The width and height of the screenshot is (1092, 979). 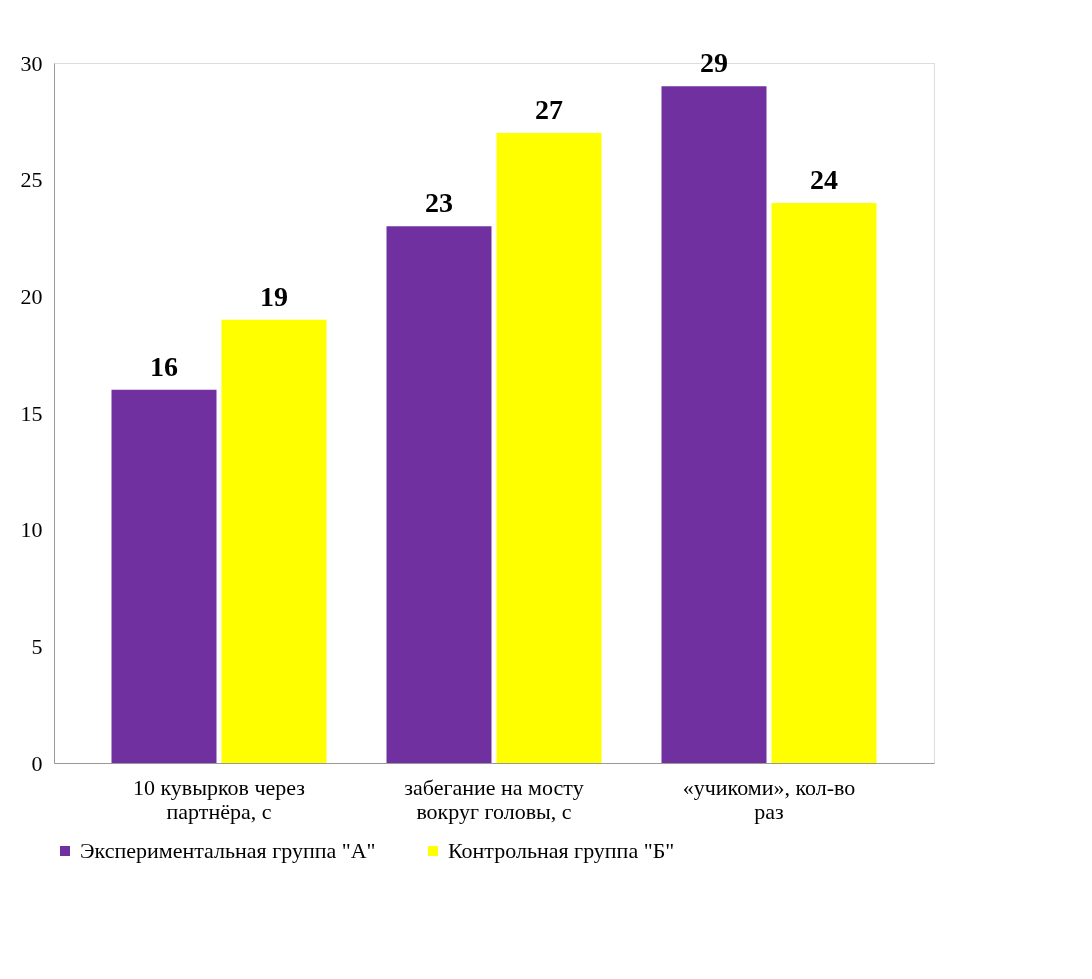 I want to click on data-label: 24, so click(x=824, y=179).